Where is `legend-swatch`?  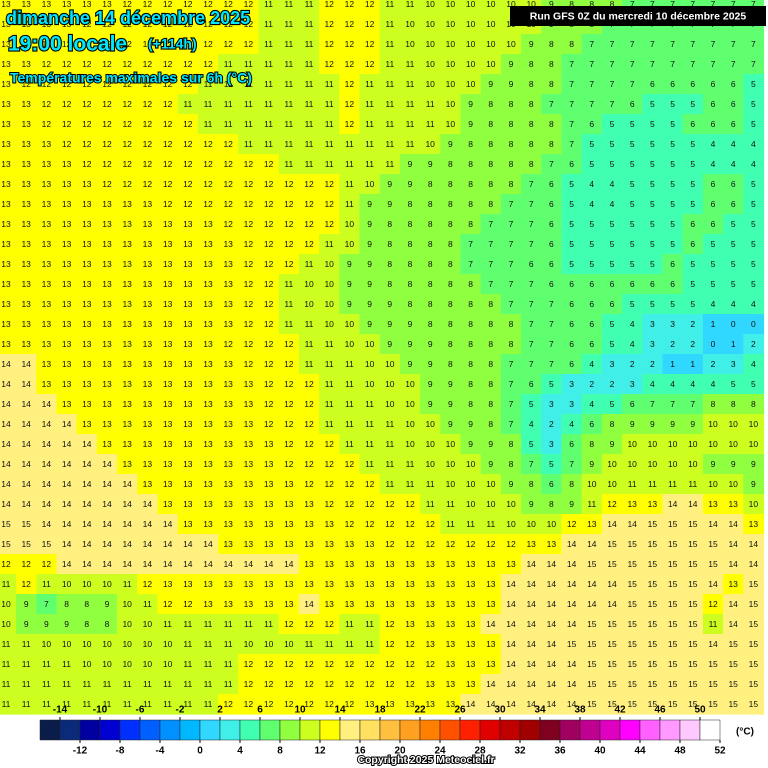 legend-swatch is located at coordinates (250, 730).